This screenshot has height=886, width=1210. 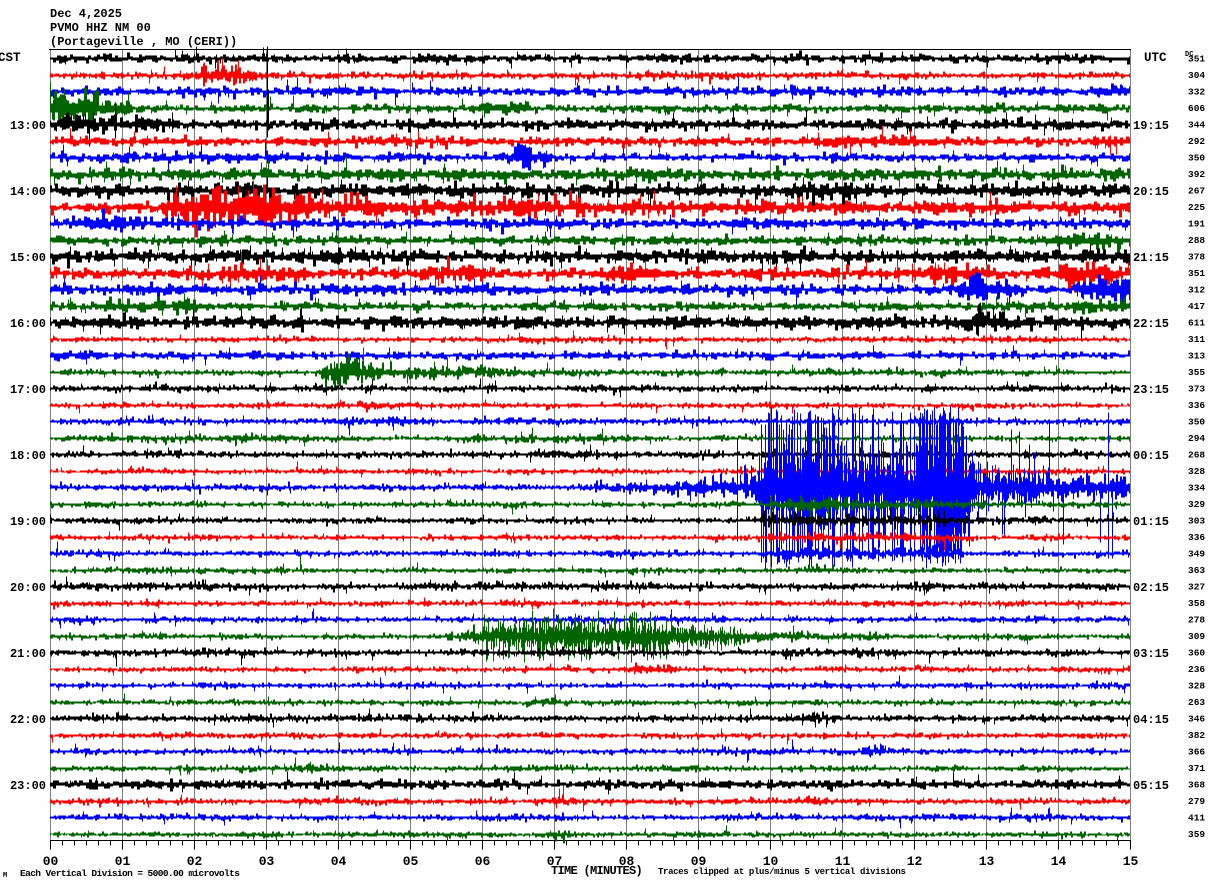 What do you see at coordinates (1196, 257) in the screenshot?
I see `svg-text: 378` at bounding box center [1196, 257].